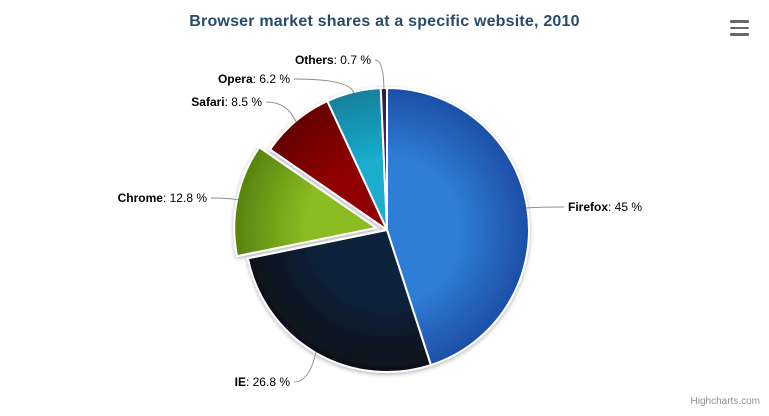 The image size is (769, 416). I want to click on data-label-firefox: Firefox: 45 %, so click(605, 207).